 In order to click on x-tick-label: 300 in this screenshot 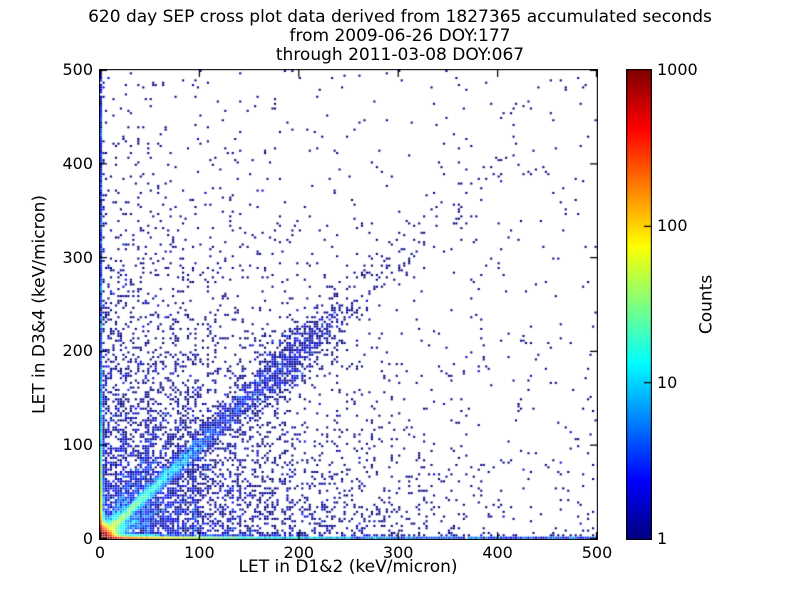, I will do `click(398, 552)`.